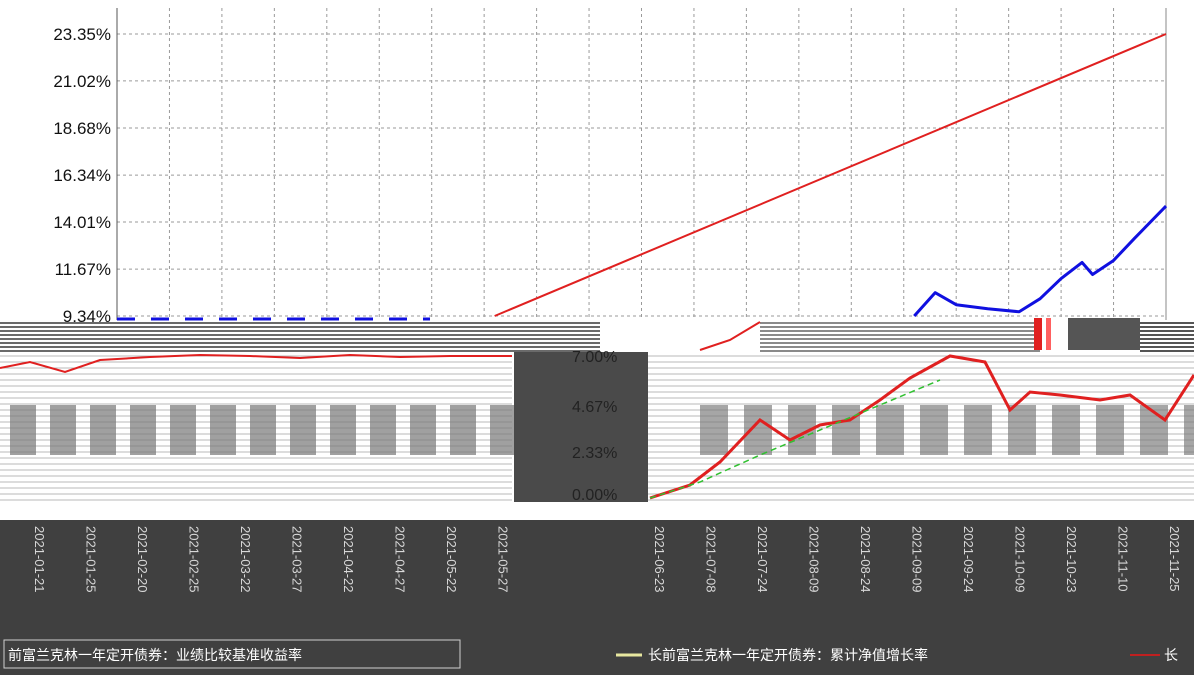  Describe the element at coordinates (194, 559) in the screenshot. I see `date-label: 2021-02-25` at that location.